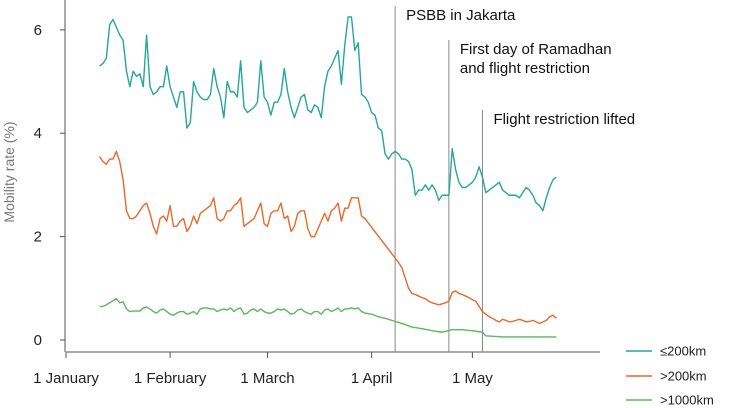 This screenshot has width=736, height=408. What do you see at coordinates (536, 49) in the screenshot?
I see `annotation-label-line: First day of Ramadhan` at bounding box center [536, 49].